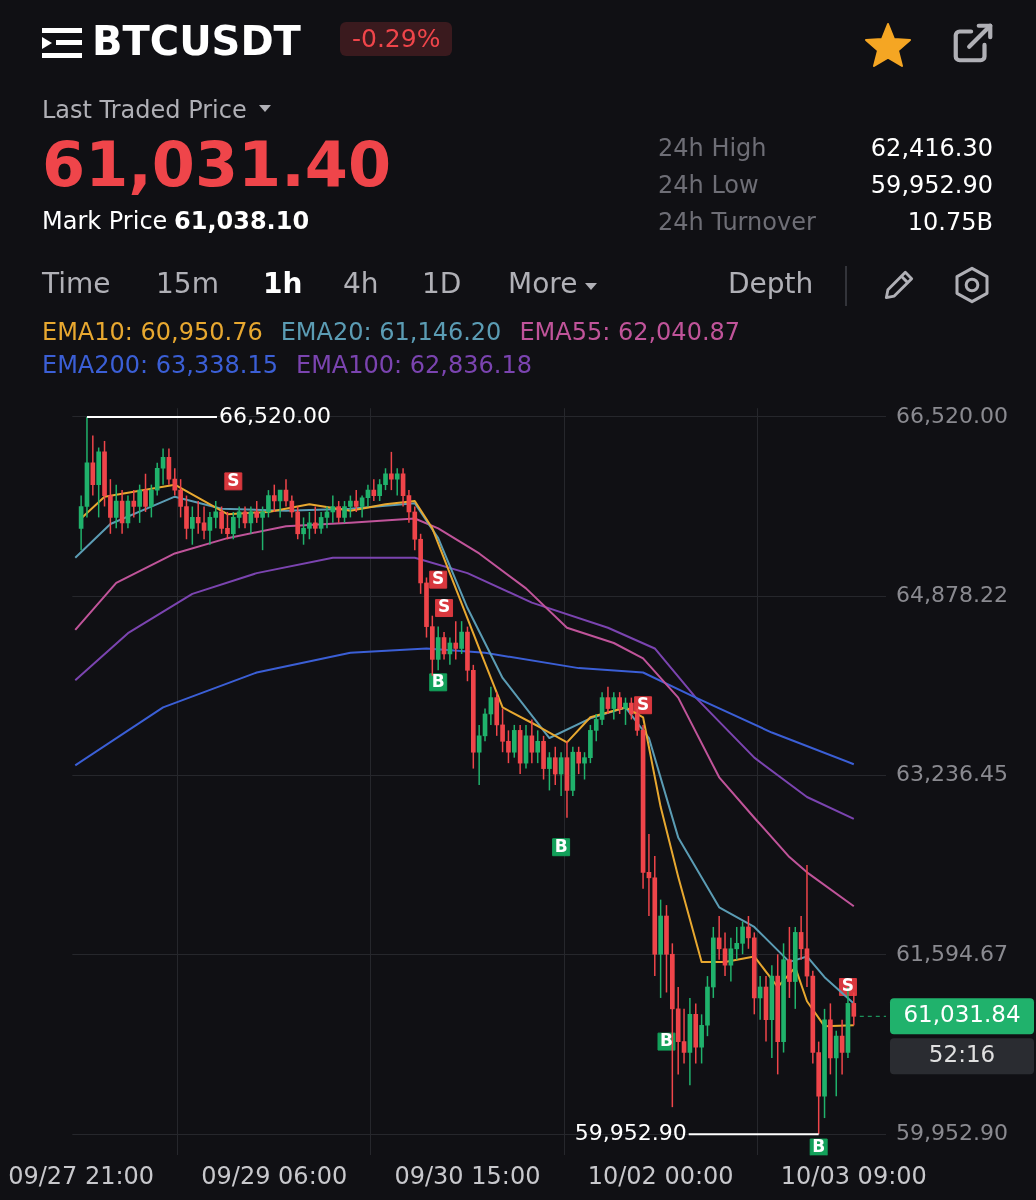 Image resolution: width=1036 pixels, height=1200 pixels. What do you see at coordinates (771, 284) in the screenshot?
I see `text: Depth` at bounding box center [771, 284].